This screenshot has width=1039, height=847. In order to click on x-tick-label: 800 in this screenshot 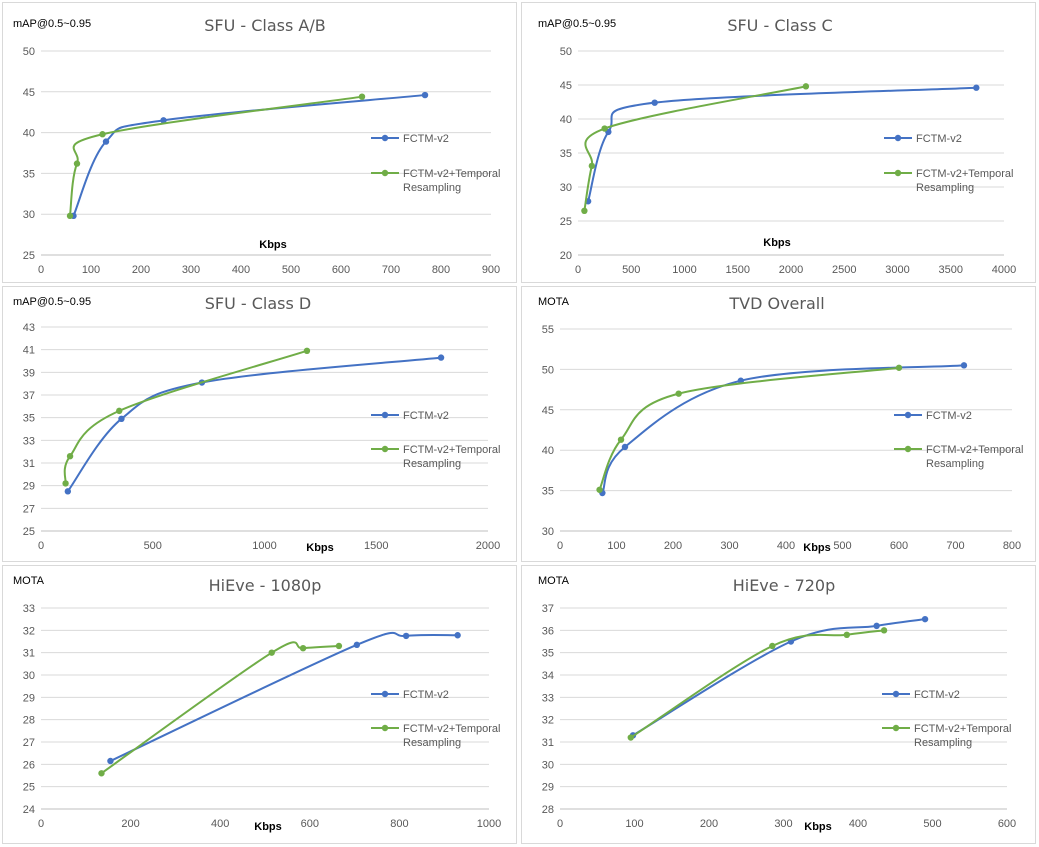, I will do `click(399, 824)`.